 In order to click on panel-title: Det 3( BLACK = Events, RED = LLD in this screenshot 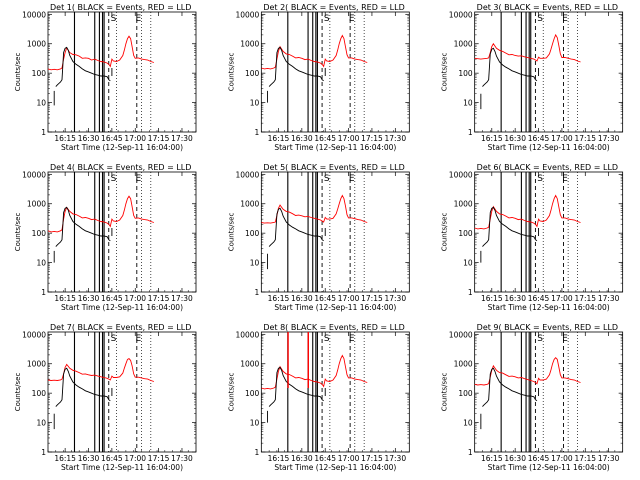, I will do `click(547, 7)`.